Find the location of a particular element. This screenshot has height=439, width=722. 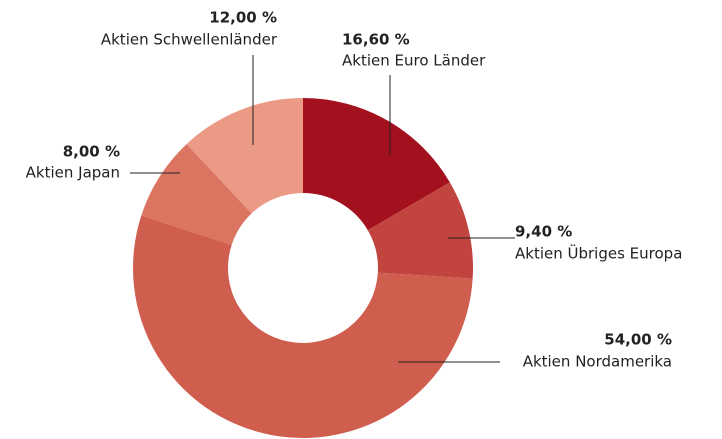

category-label: Aktien Schwellenländer is located at coordinates (189, 40).